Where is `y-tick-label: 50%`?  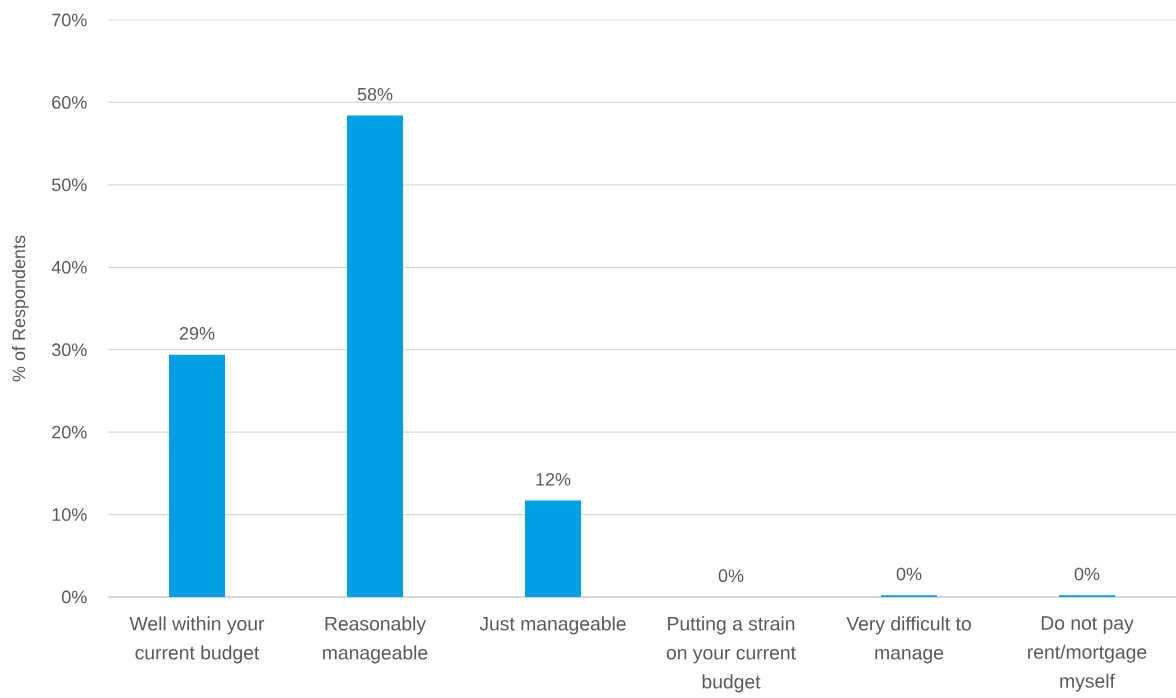 y-tick-label: 50% is located at coordinates (69, 185).